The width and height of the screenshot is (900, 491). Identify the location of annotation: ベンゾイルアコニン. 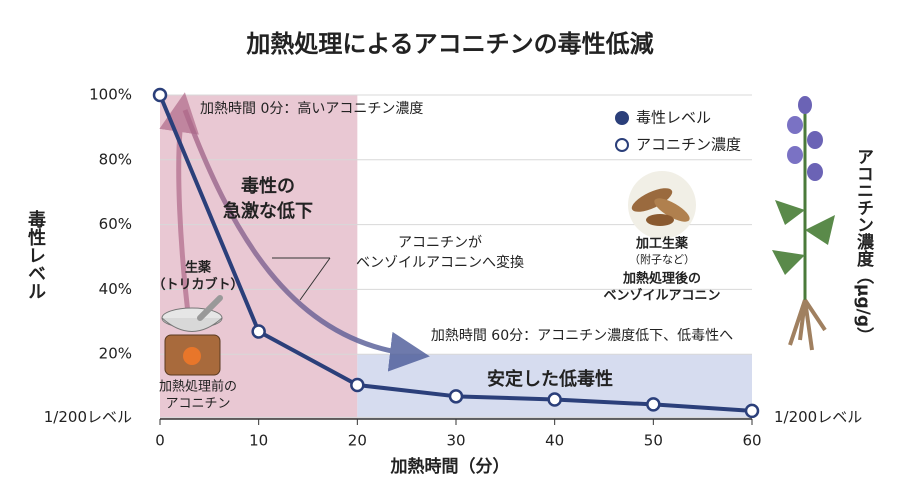
(661, 296).